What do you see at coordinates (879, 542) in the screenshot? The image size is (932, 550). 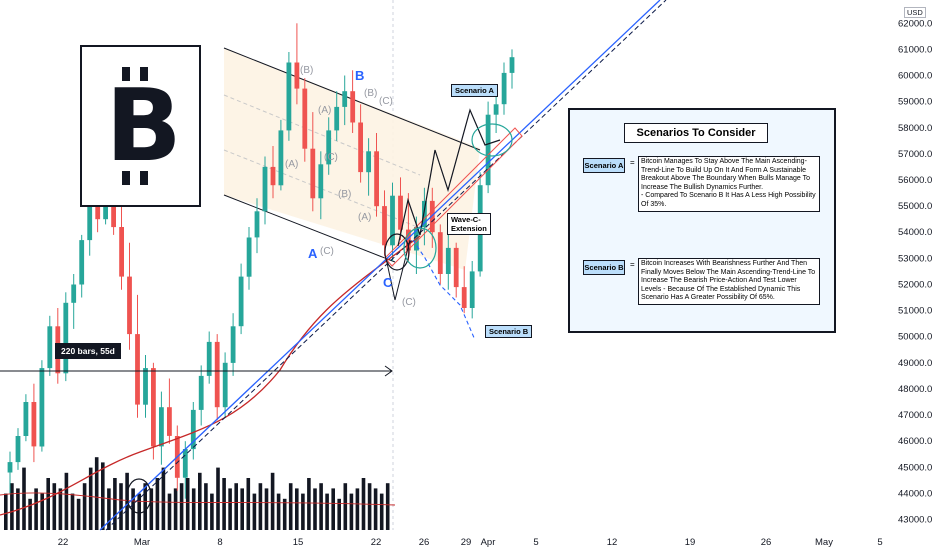 I see `time-tick-label: 5` at bounding box center [879, 542].